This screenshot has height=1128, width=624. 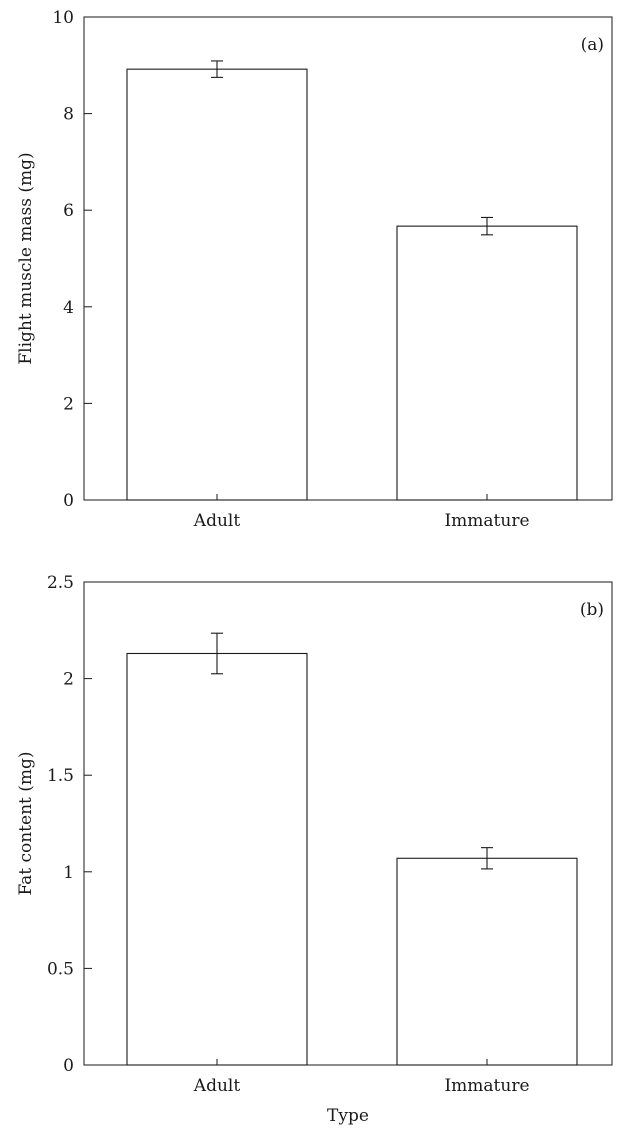 What do you see at coordinates (26, 823) in the screenshot?
I see `y-axis-label: Fat content (mg)` at bounding box center [26, 823].